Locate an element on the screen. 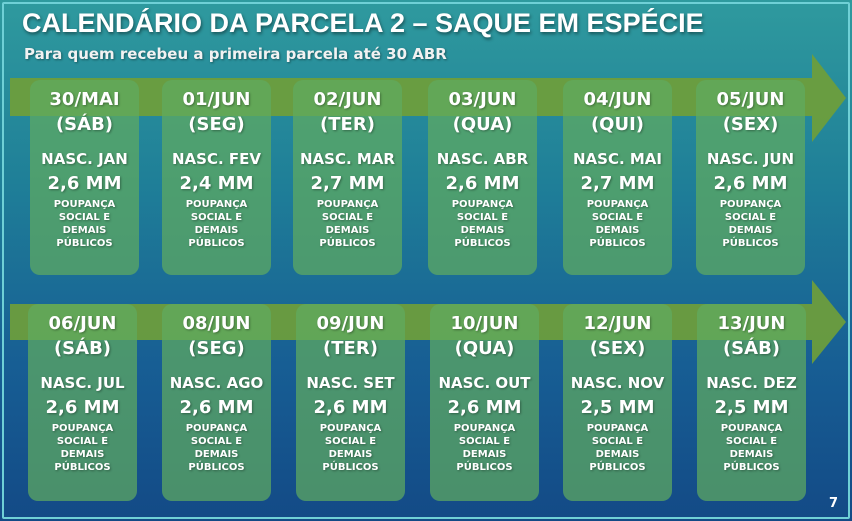  card-birth-month: NASC. DEZ is located at coordinates (751, 383).